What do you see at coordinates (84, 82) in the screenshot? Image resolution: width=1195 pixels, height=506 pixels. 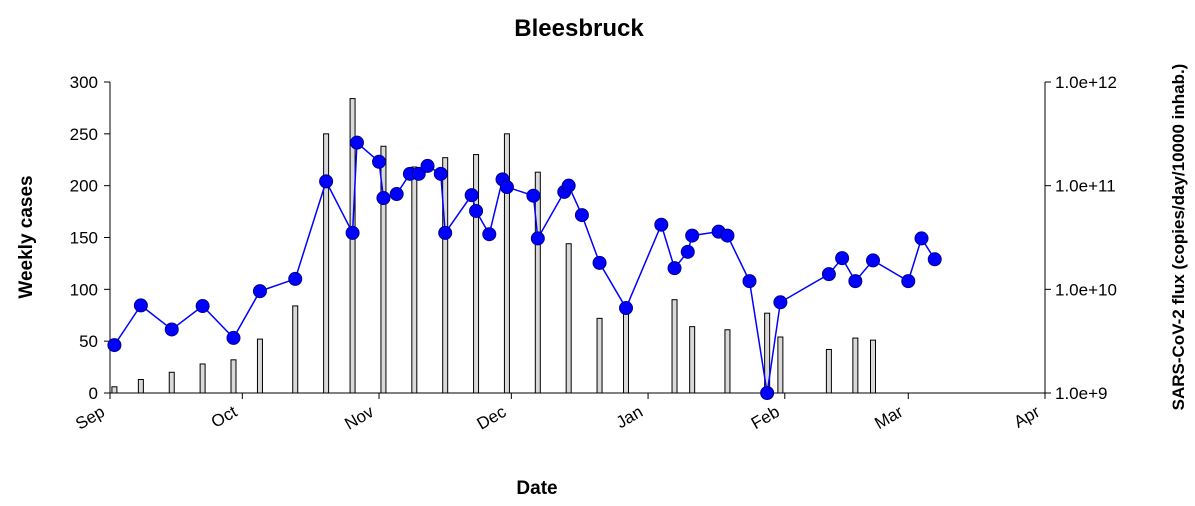 I see `y-tick-label: 300` at bounding box center [84, 82].